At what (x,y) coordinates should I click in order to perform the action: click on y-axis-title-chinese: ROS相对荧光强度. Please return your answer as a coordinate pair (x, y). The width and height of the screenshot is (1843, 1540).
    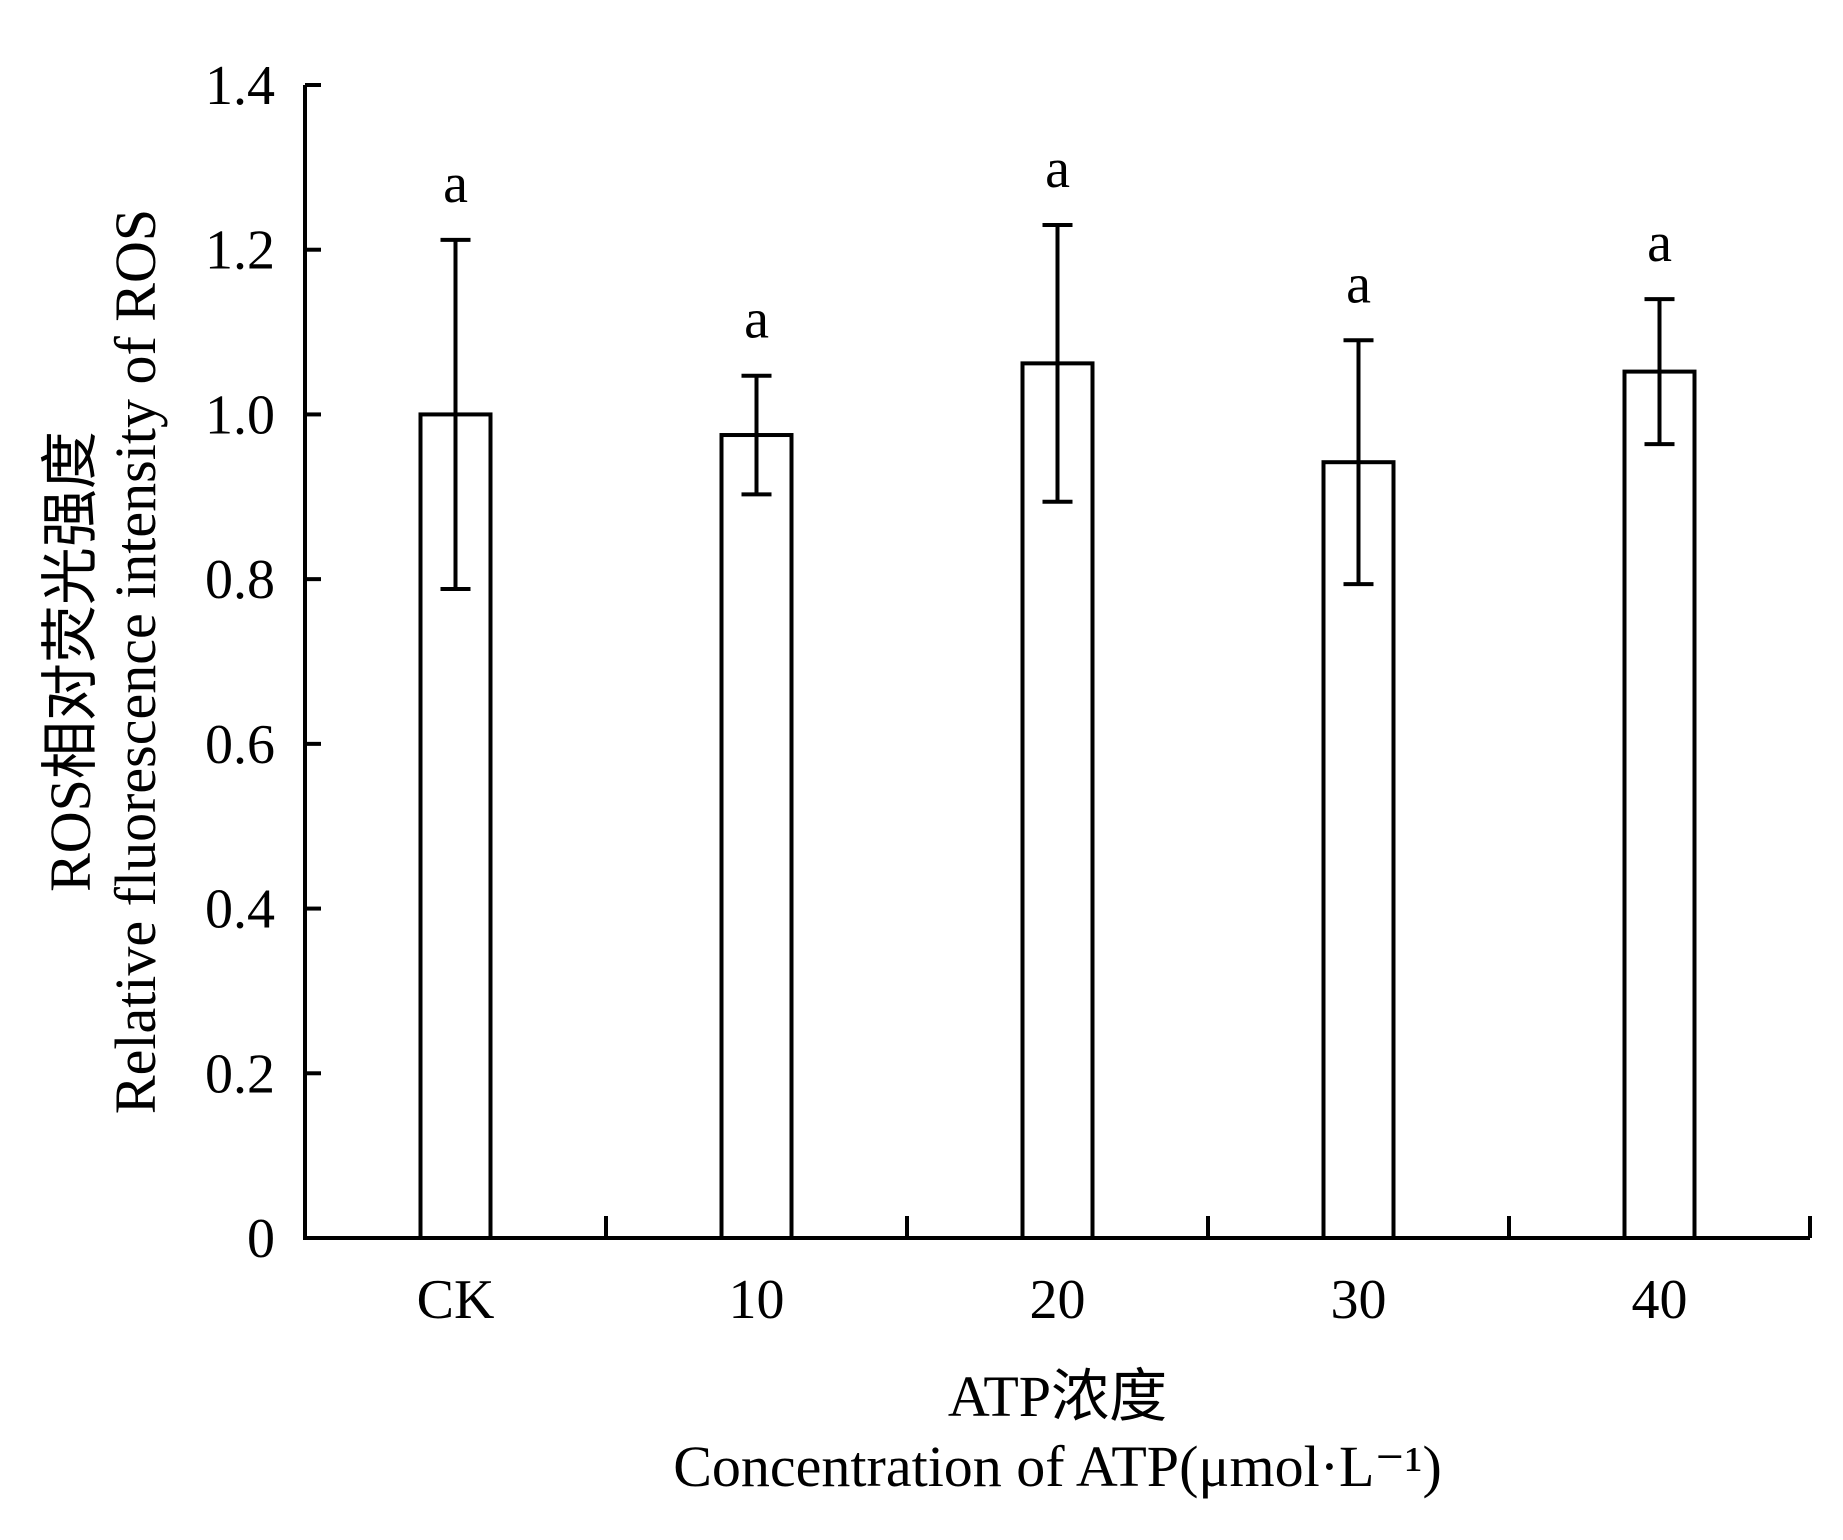
    Looking at the image, I should click on (70, 661).